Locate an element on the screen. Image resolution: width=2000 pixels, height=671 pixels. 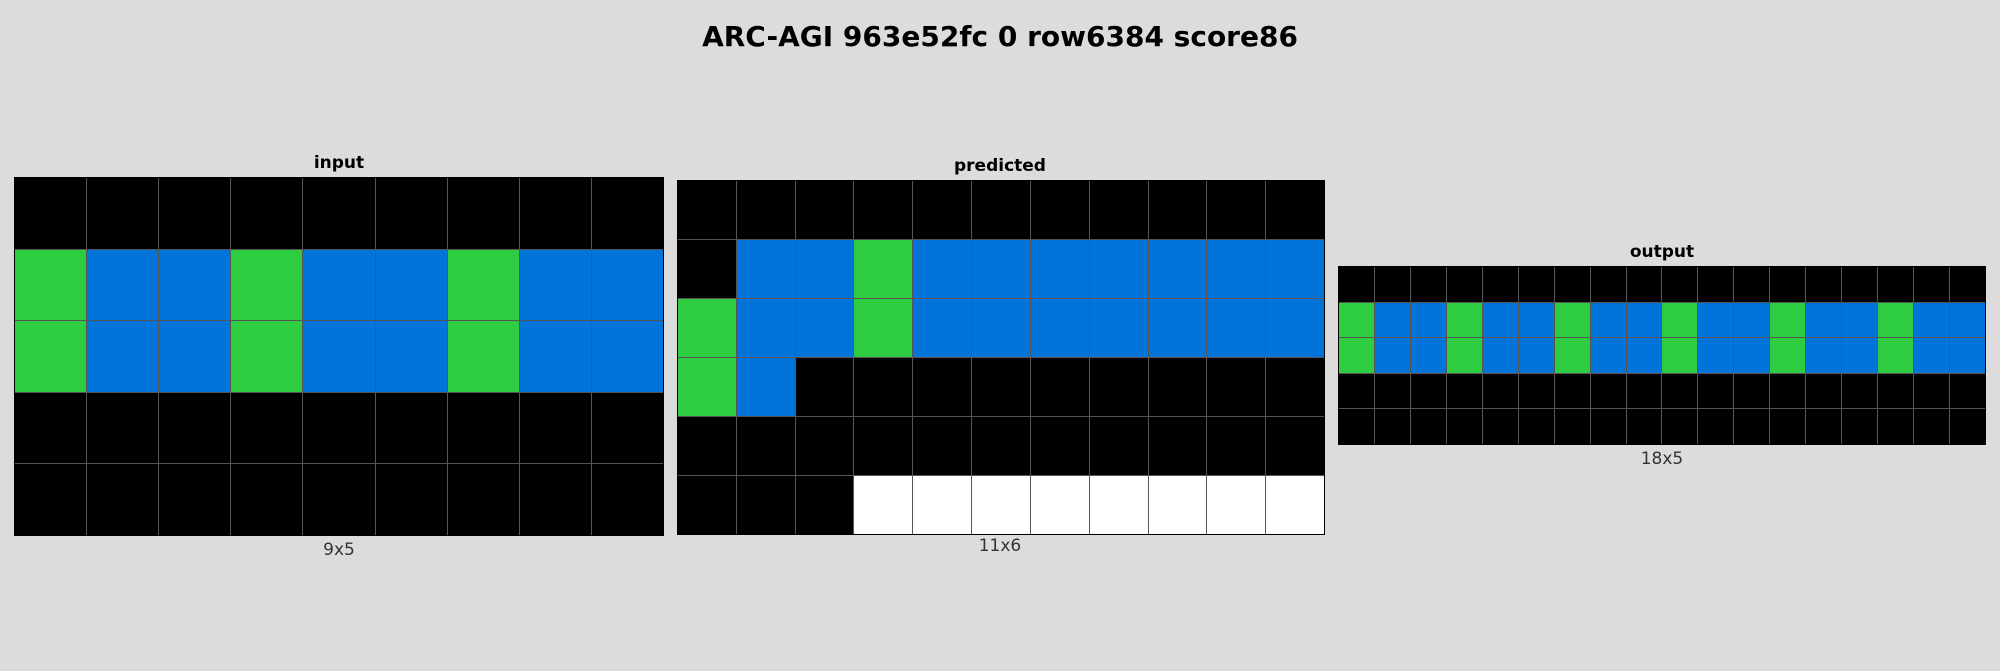
input-panel-label: input is located at coordinates (339, 163).